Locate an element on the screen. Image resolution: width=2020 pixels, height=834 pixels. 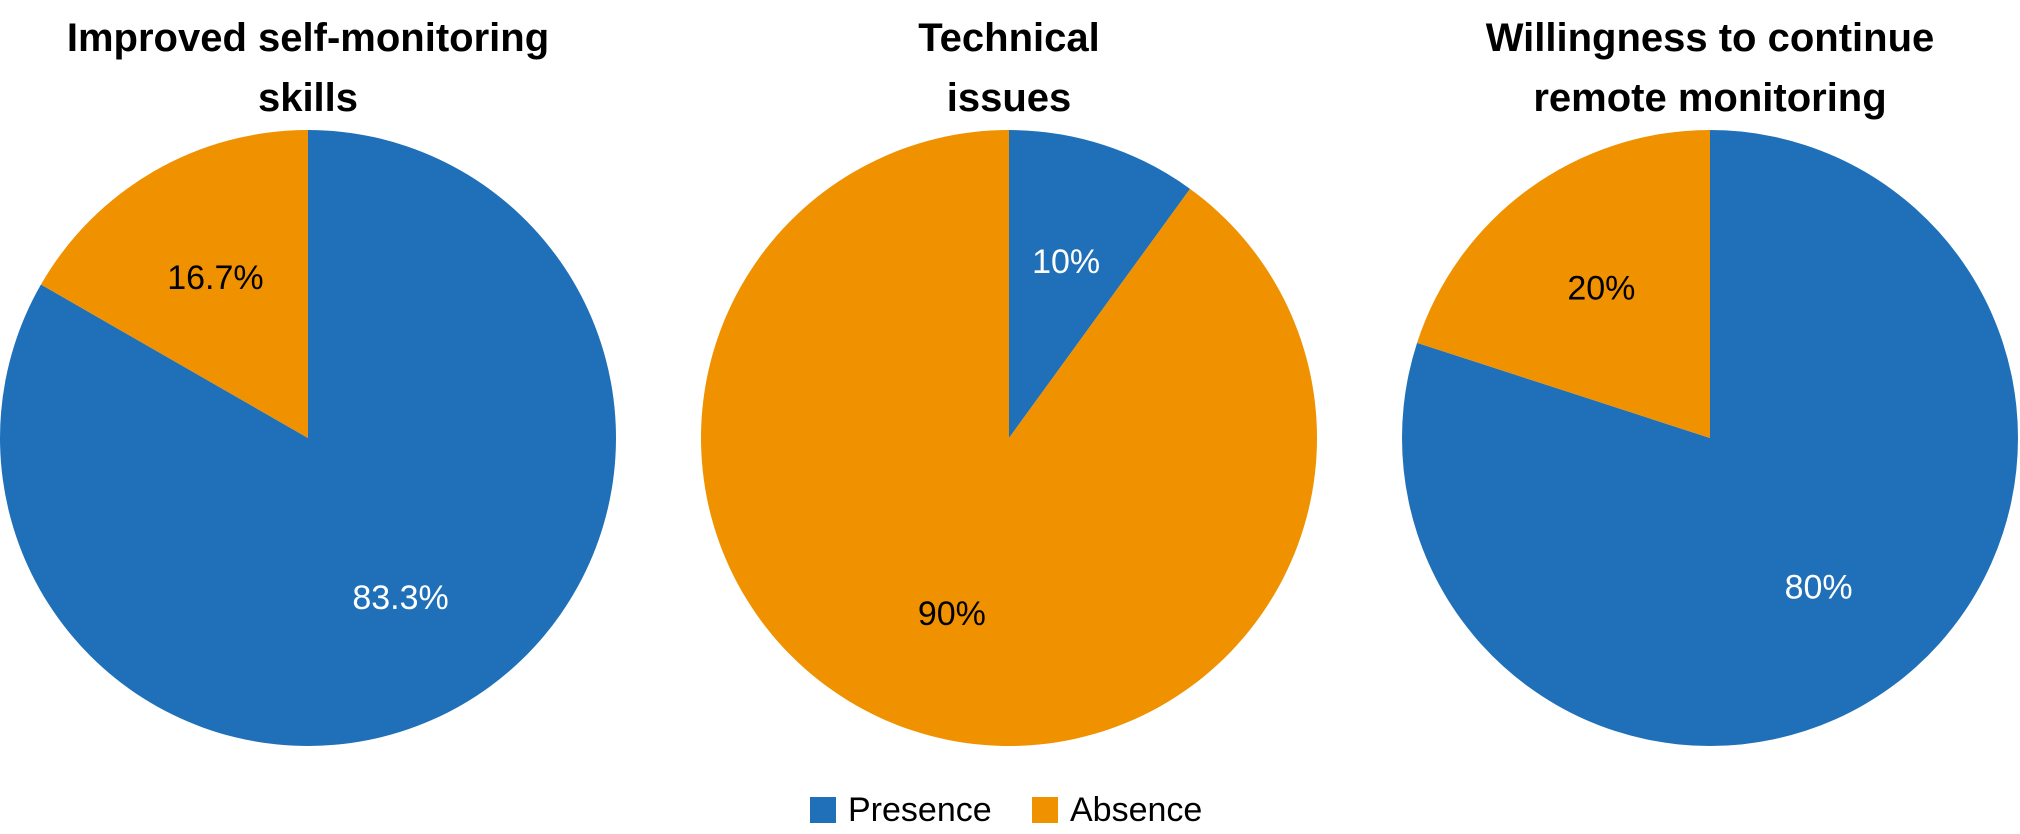
slice-label-presence: 10% is located at coordinates (1066, 262).